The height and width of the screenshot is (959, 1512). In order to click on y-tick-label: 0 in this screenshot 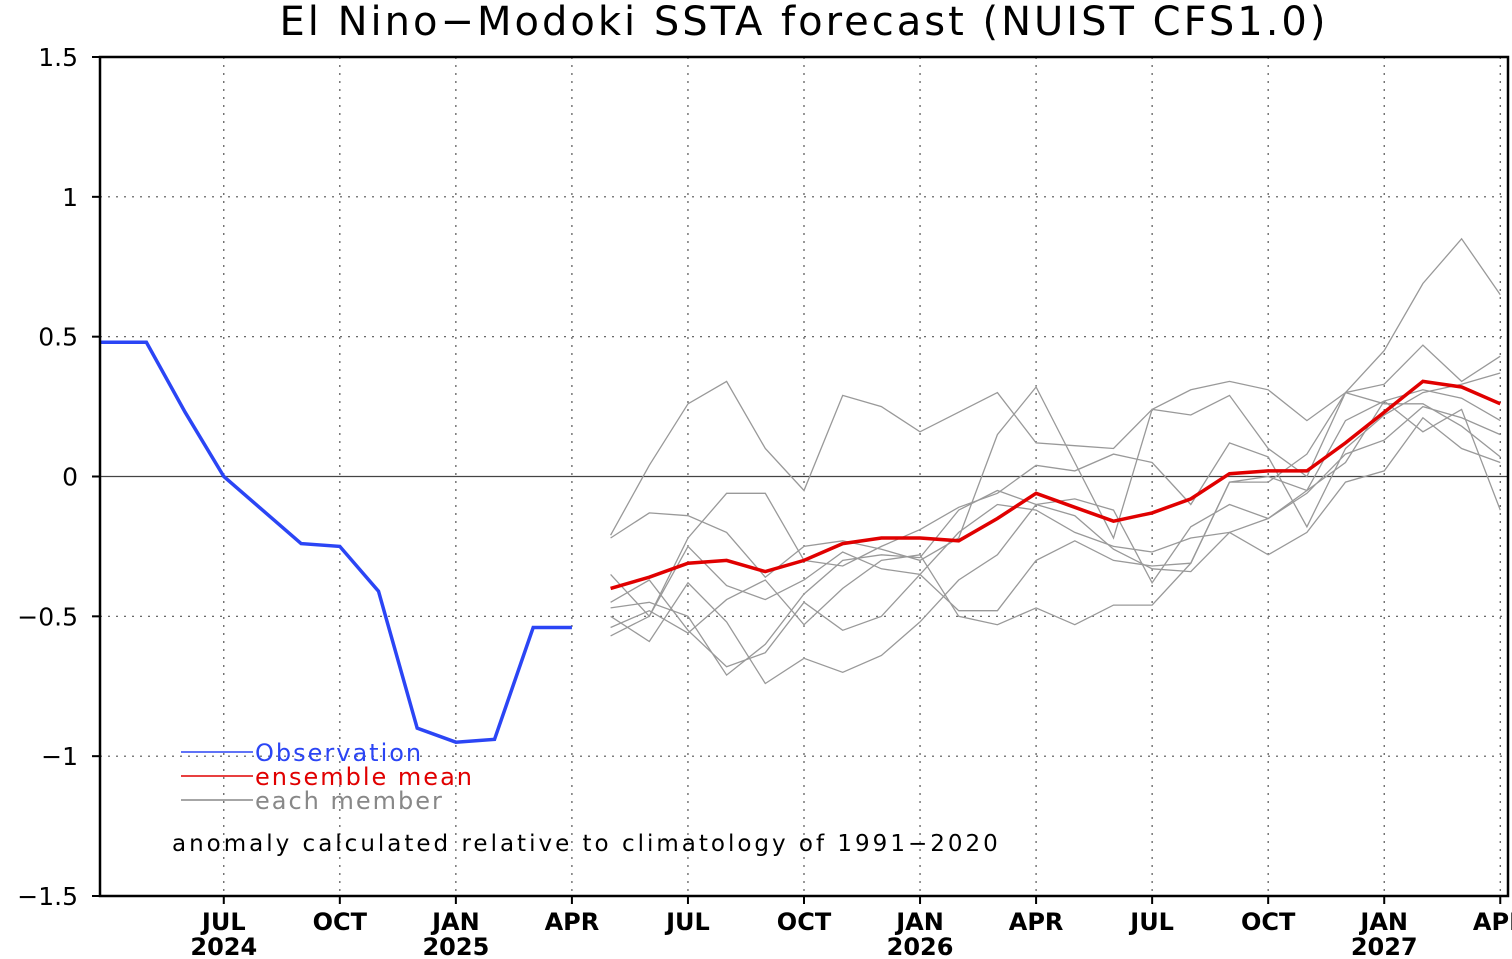, I will do `click(70, 477)`.